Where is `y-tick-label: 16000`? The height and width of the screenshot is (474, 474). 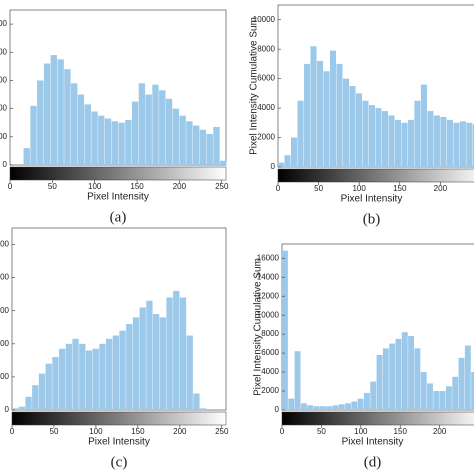
y-tick-label: 16000 is located at coordinates (268, 257).